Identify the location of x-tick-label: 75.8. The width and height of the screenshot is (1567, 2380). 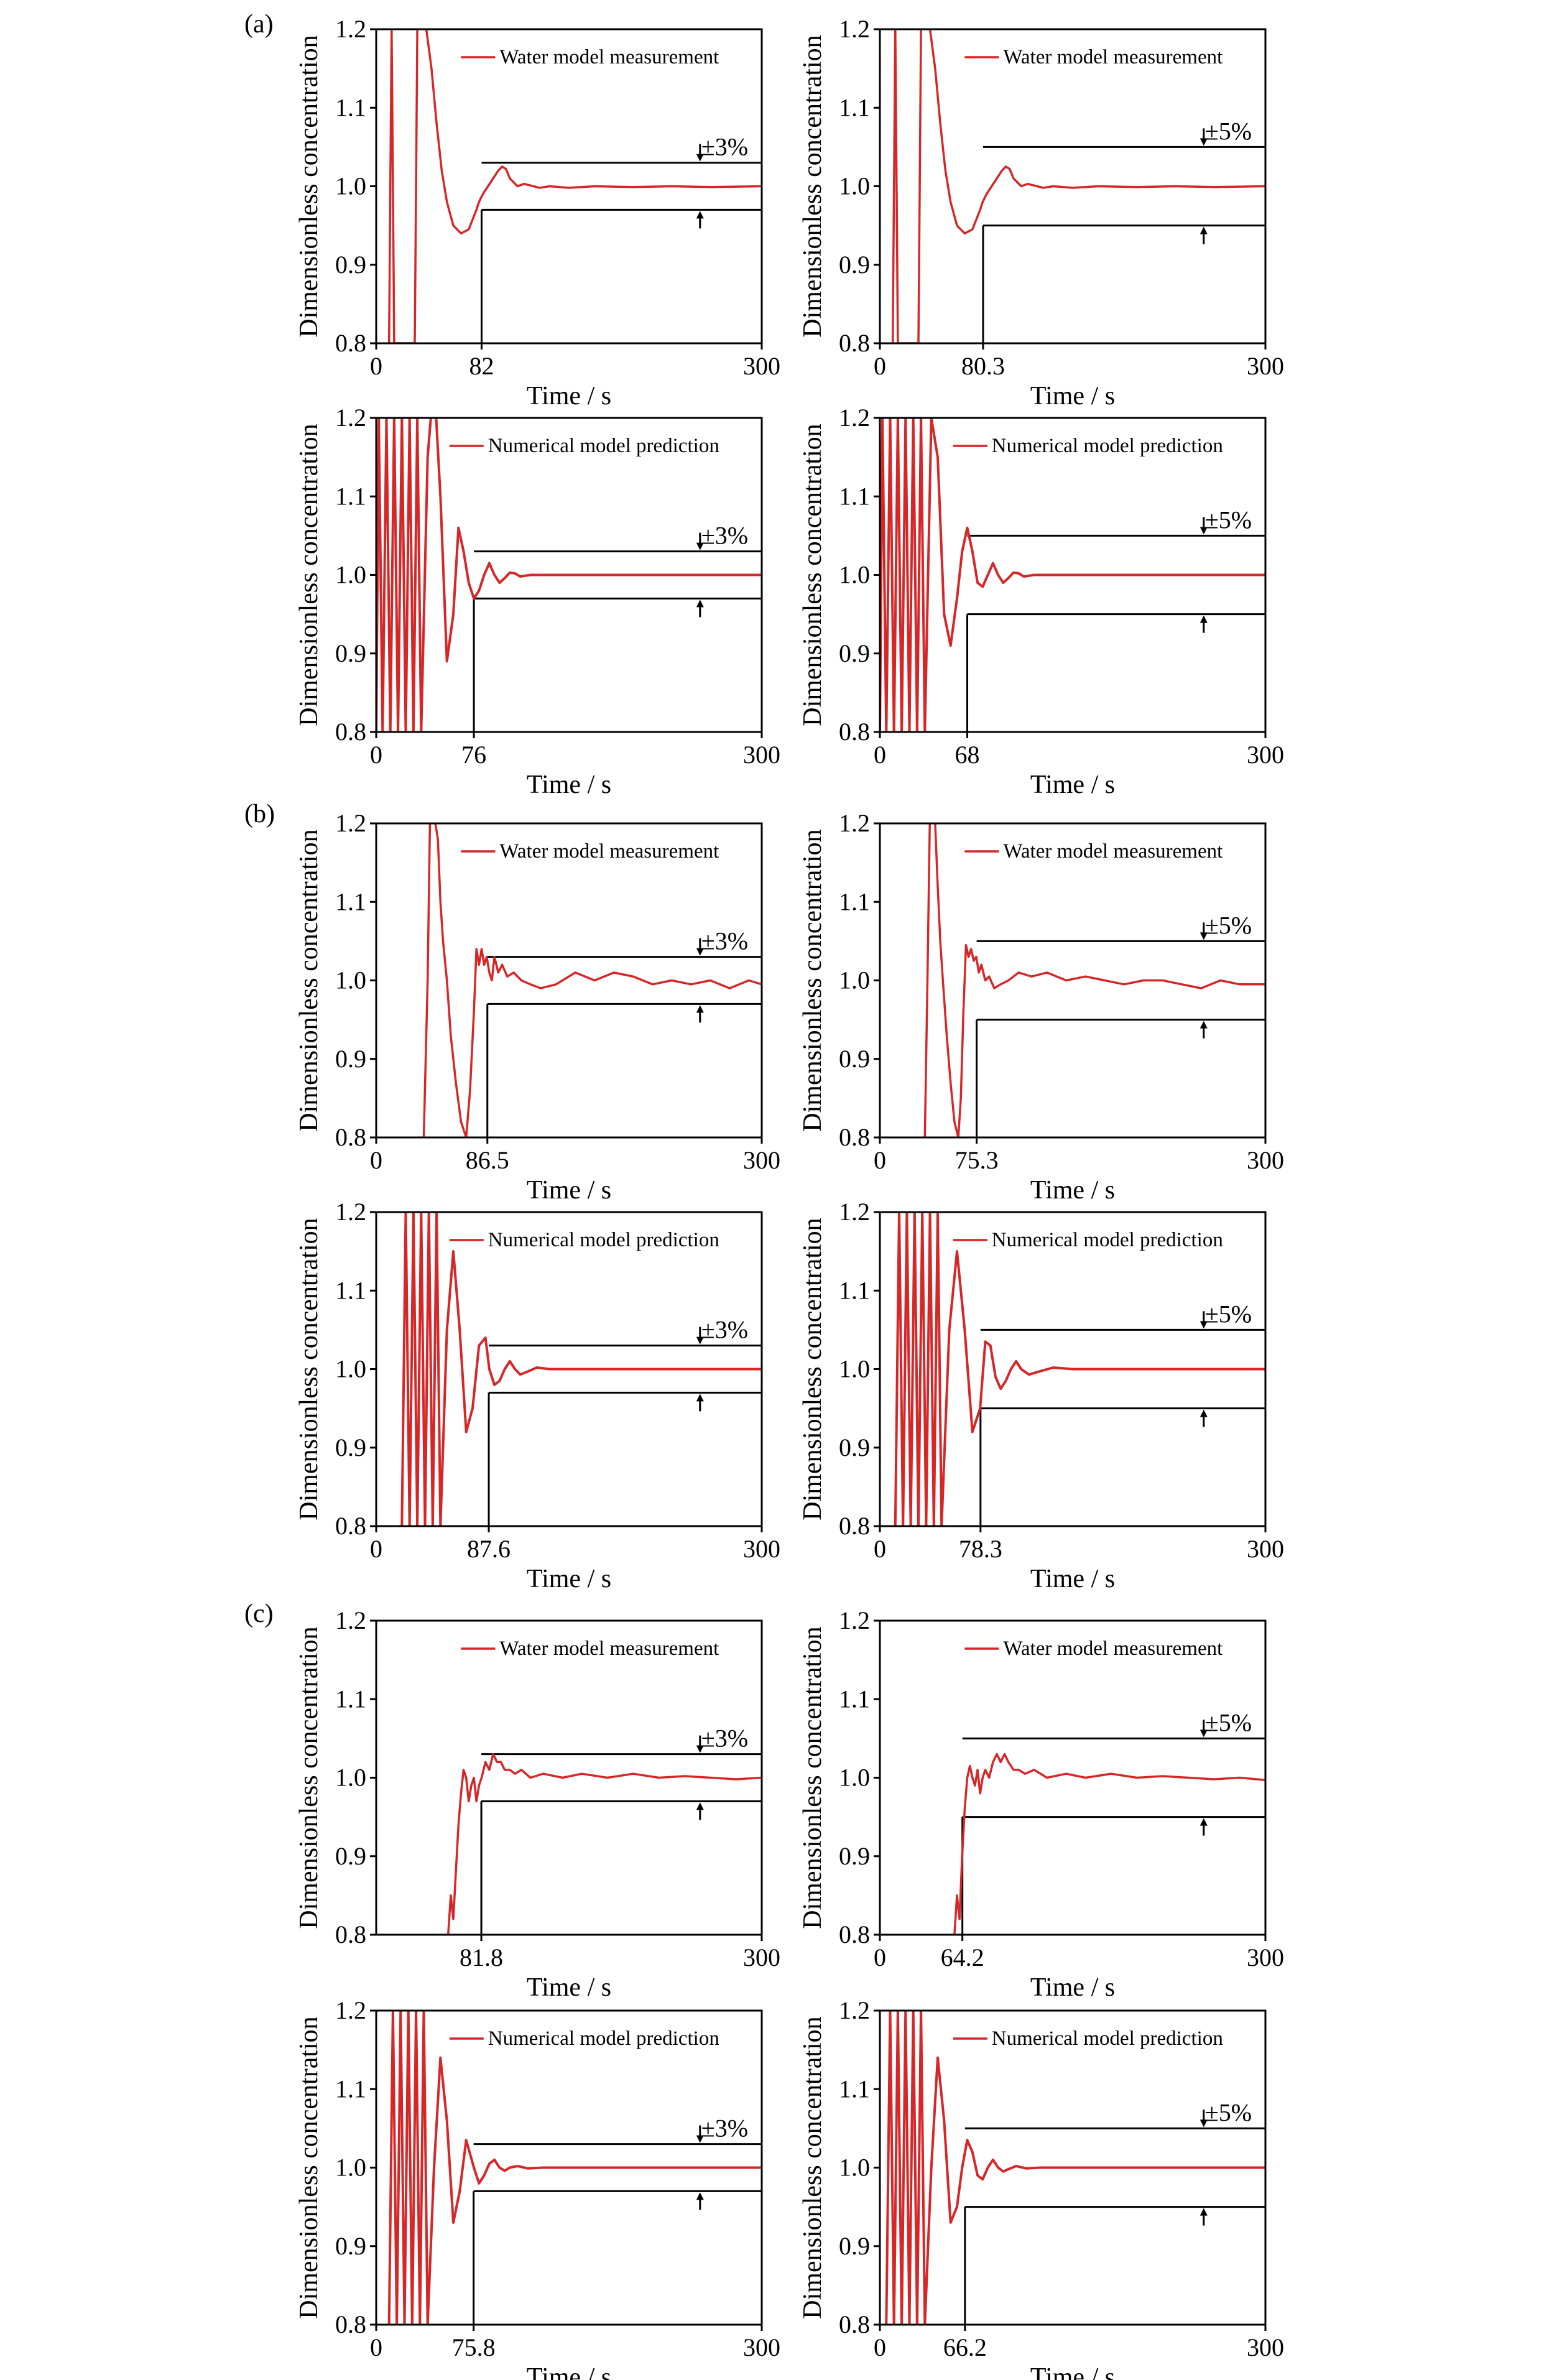
(474, 2347).